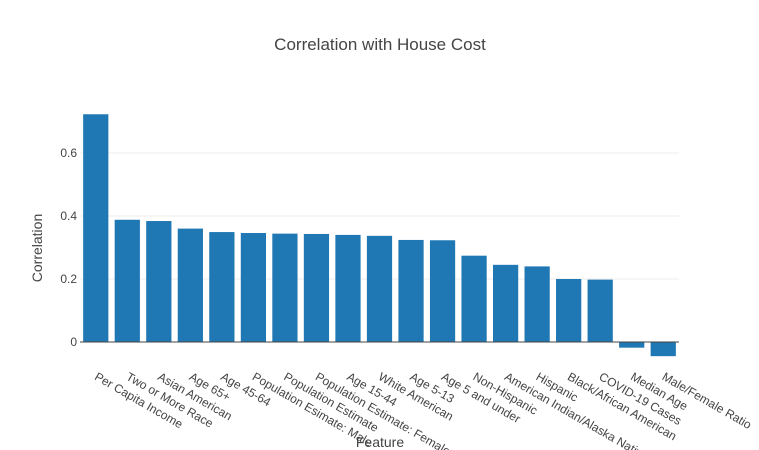  I want to click on y-tick-label: 0.6, so click(68, 153).